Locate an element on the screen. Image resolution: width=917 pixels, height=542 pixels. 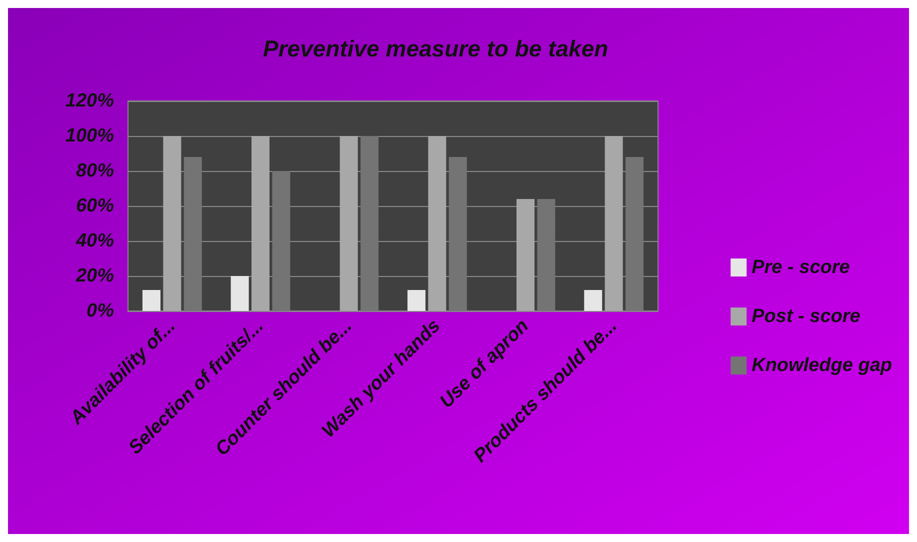
y-tick-label: 40% is located at coordinates (94, 241).